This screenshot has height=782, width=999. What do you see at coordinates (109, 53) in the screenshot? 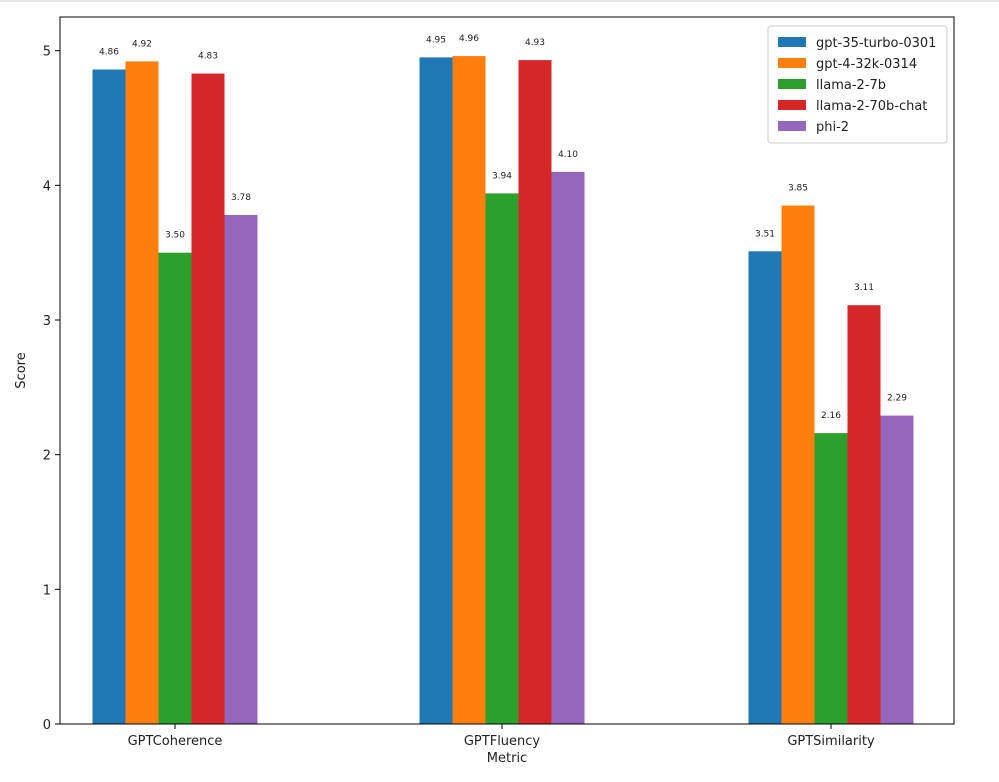
I see `data-label: 4.86` at bounding box center [109, 53].